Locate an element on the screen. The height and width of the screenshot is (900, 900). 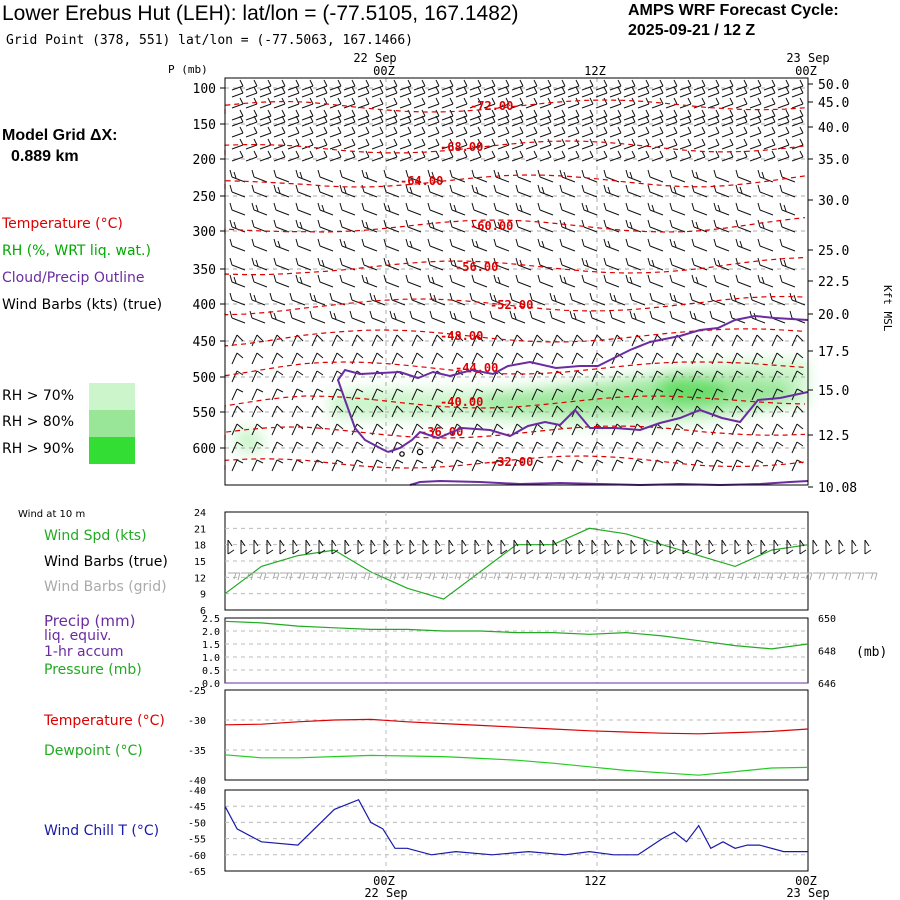
model-grid-label: Model Grid ΔX: is located at coordinates (60, 135).